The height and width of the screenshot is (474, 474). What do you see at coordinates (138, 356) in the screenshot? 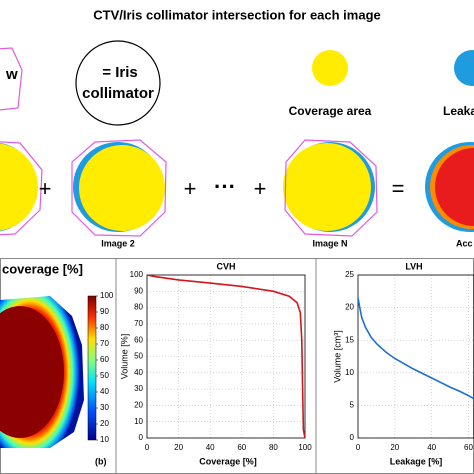
I see `y-tick-label: 50` at bounding box center [138, 356].